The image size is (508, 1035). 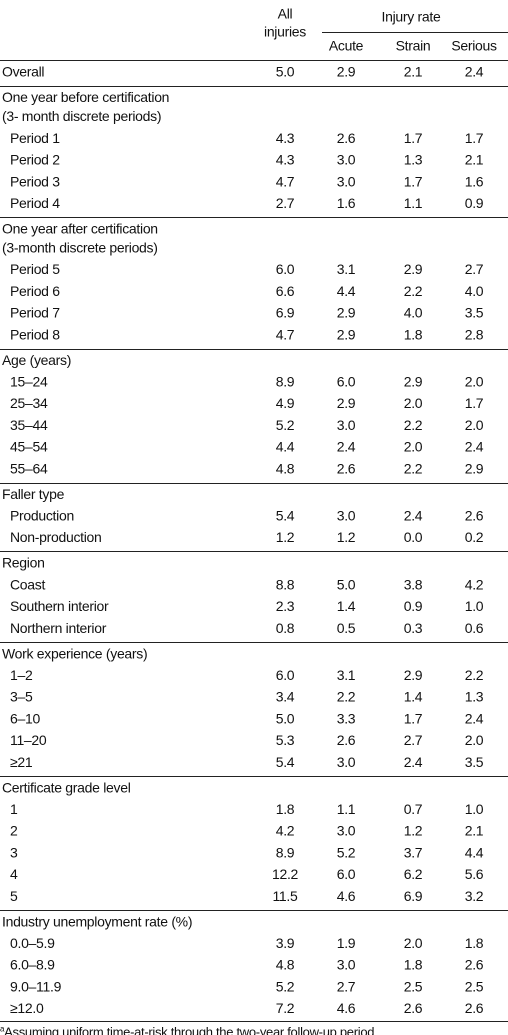 What do you see at coordinates (35, 313) in the screenshot?
I see `row-label: Period 7` at bounding box center [35, 313].